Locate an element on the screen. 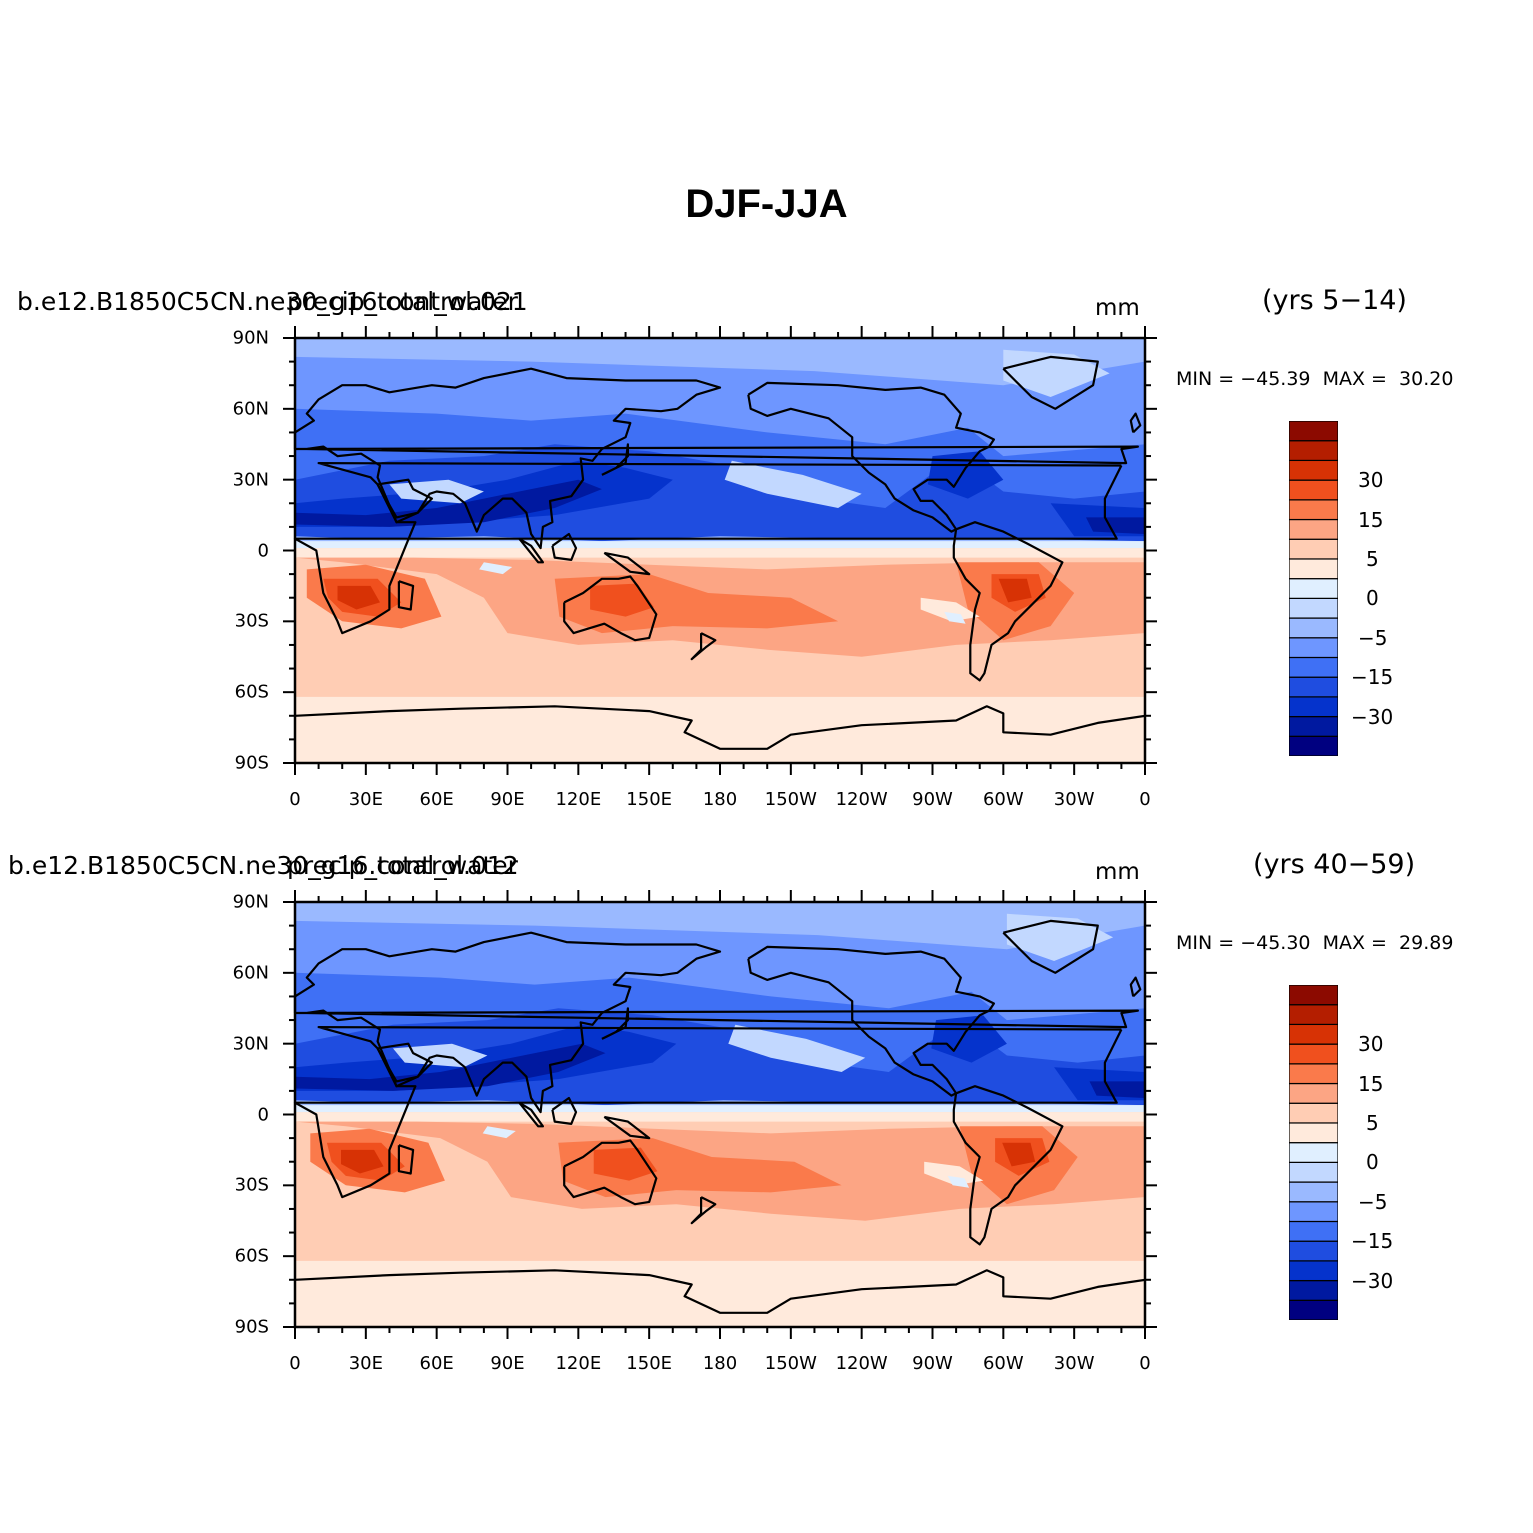 The width and height of the screenshot is (1533, 1533). years-label: (yrs 5−14) is located at coordinates (1334, 300).